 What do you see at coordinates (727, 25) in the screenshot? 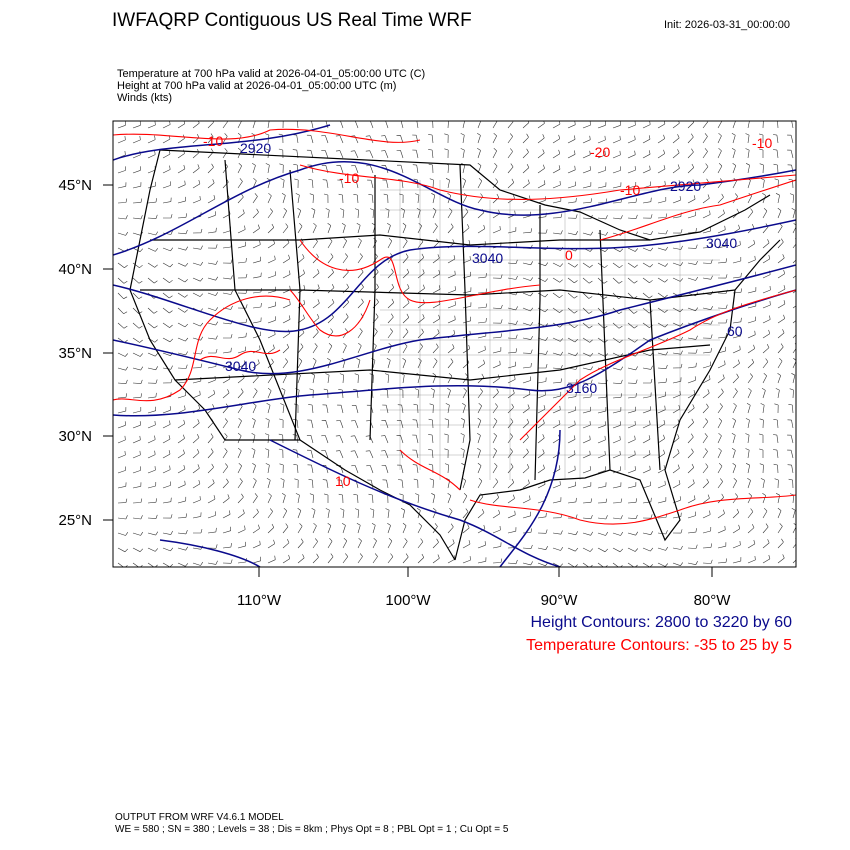
I see `init-time: Init: 2026-03-31_00:00:00` at bounding box center [727, 25].